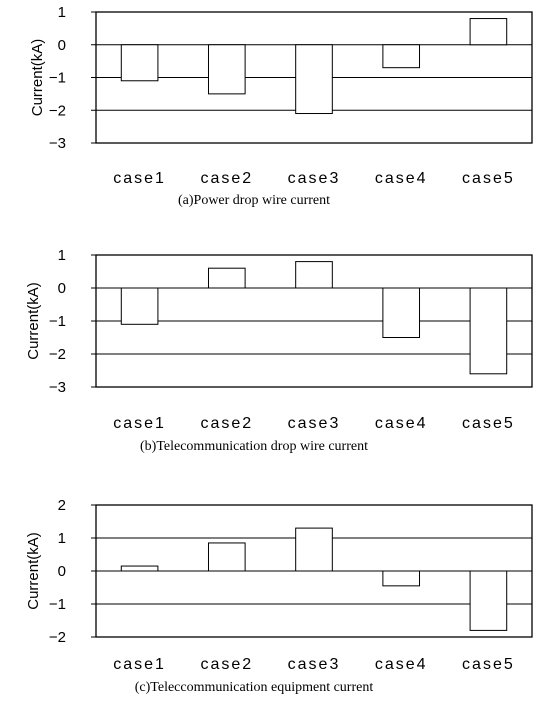 The width and height of the screenshot is (541, 704). I want to click on y-tick-label: 2, so click(62, 505).